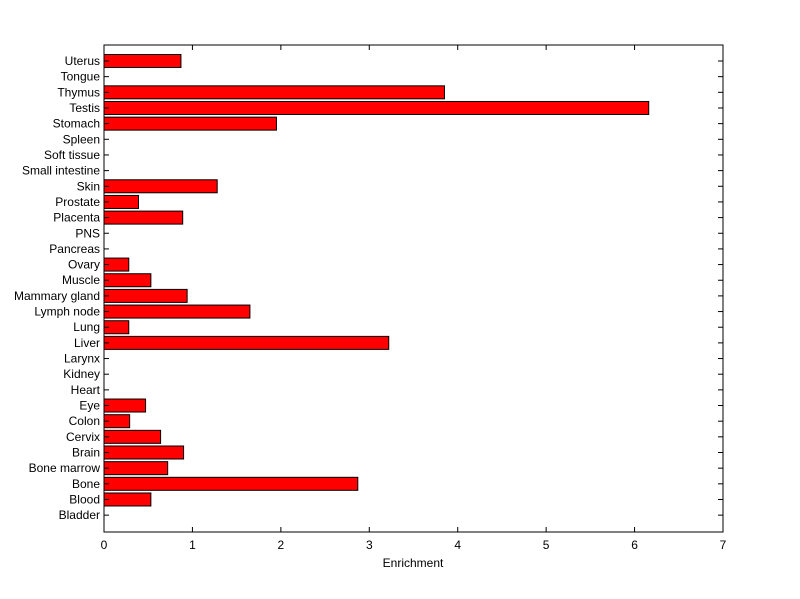 This screenshot has width=800, height=599. I want to click on x-tick-label: 1, so click(192, 545).